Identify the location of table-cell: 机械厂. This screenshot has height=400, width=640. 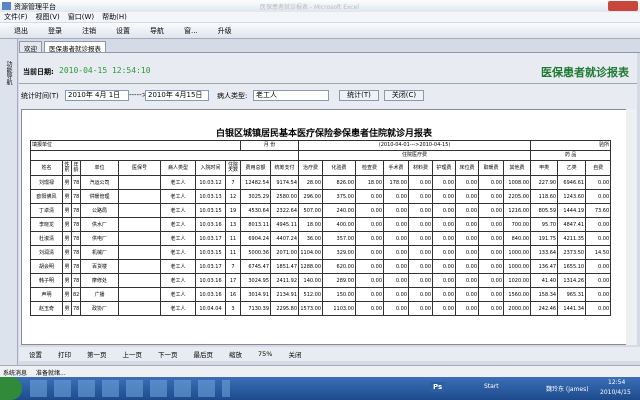
(99, 252).